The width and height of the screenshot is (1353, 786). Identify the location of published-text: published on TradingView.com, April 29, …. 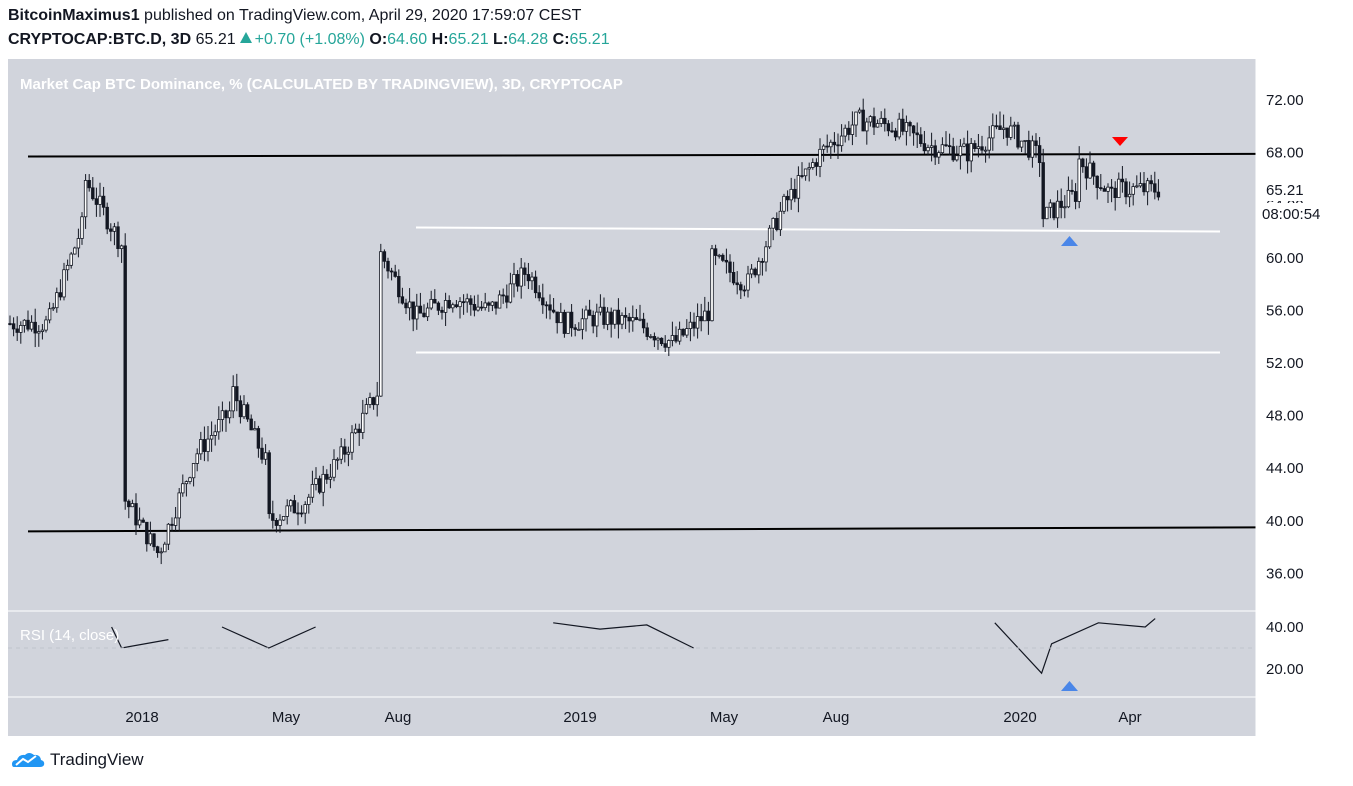
(363, 15).